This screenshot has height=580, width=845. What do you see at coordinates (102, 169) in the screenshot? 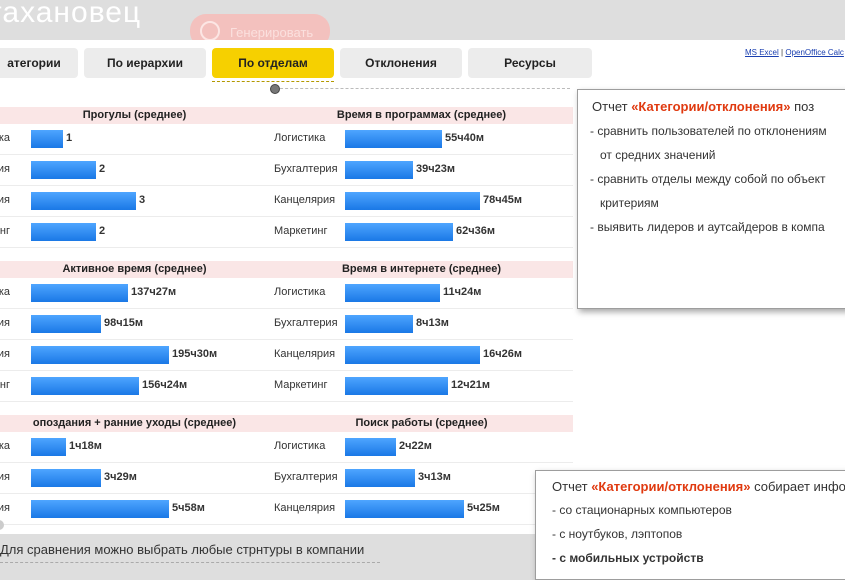
I see `row-value: 2` at bounding box center [102, 169].